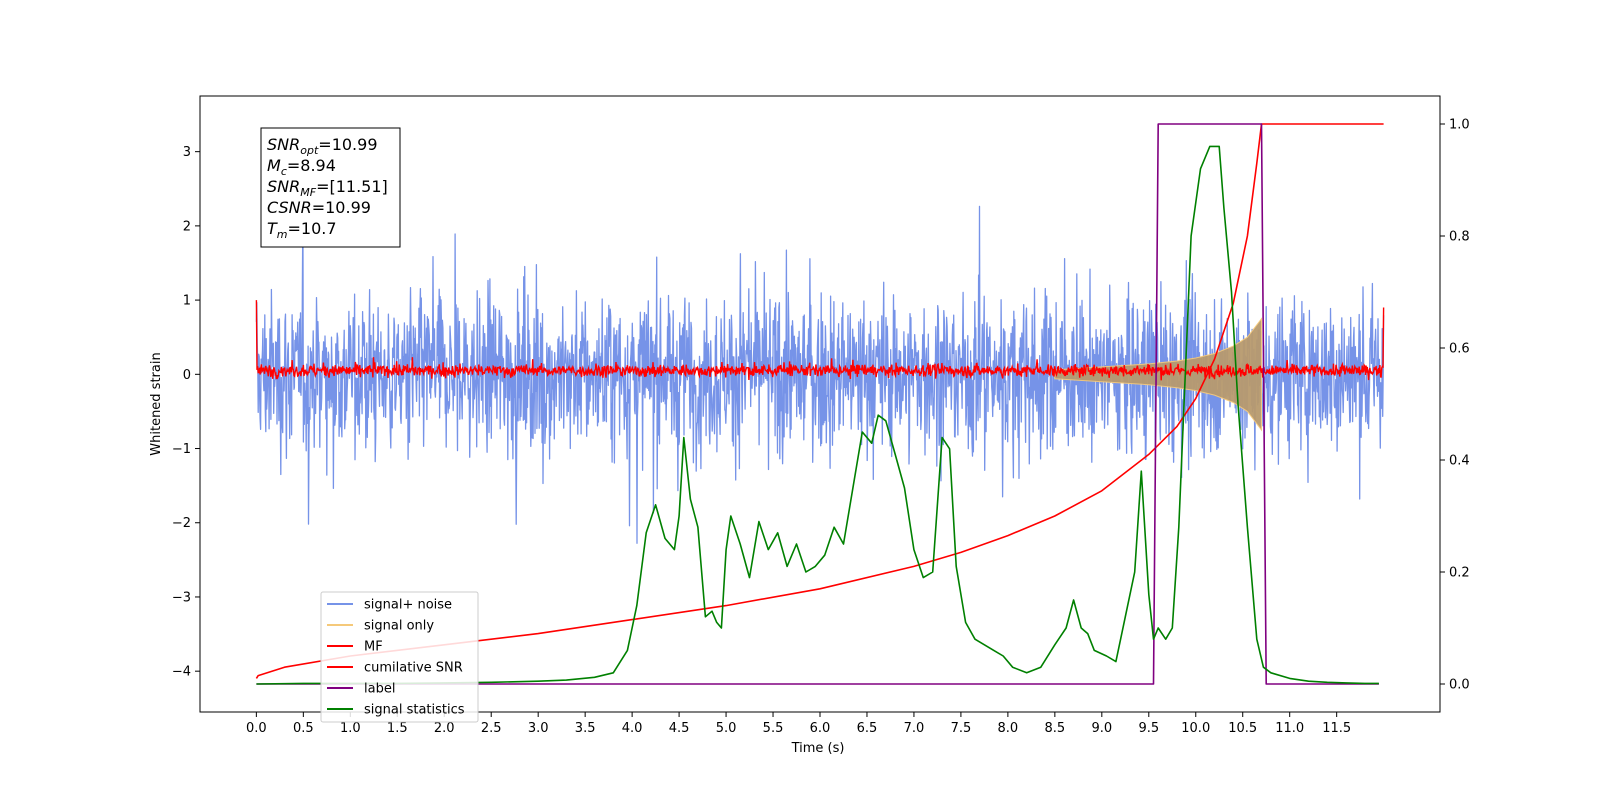 This screenshot has height=800, width=1600. Describe the element at coordinates (1459, 125) in the screenshot. I see `y2-tick-label: 1.0` at that location.